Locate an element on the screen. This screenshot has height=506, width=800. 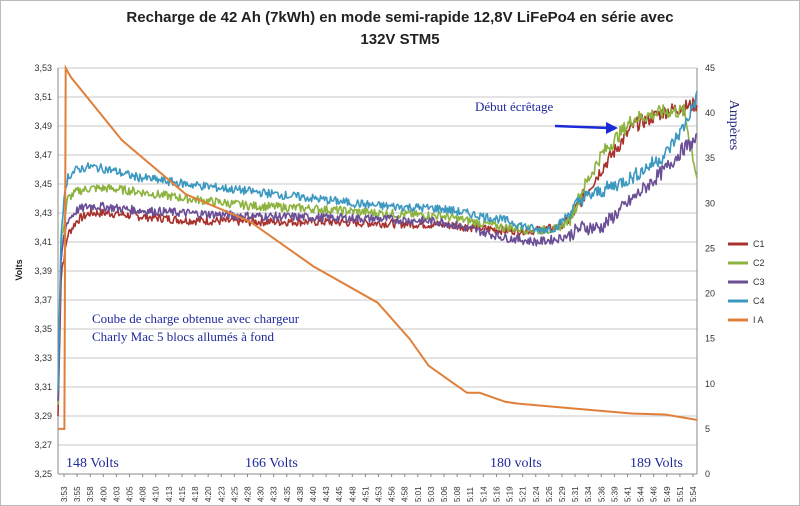
x-tick-label: 4:56 is located at coordinates (392, 494).